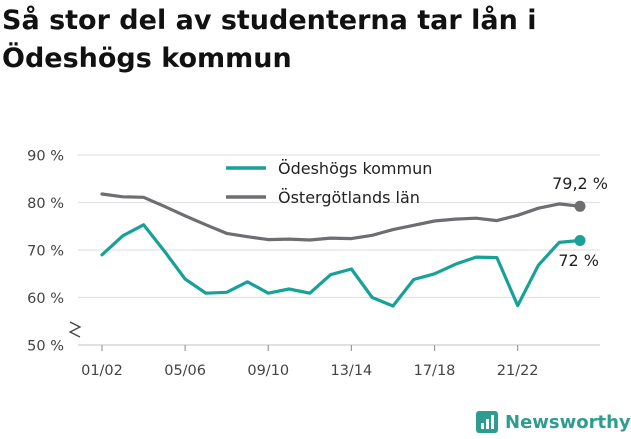 This screenshot has width=631, height=439. Describe the element at coordinates (349, 197) in the screenshot. I see `legend-label: Östergötlands län` at that location.